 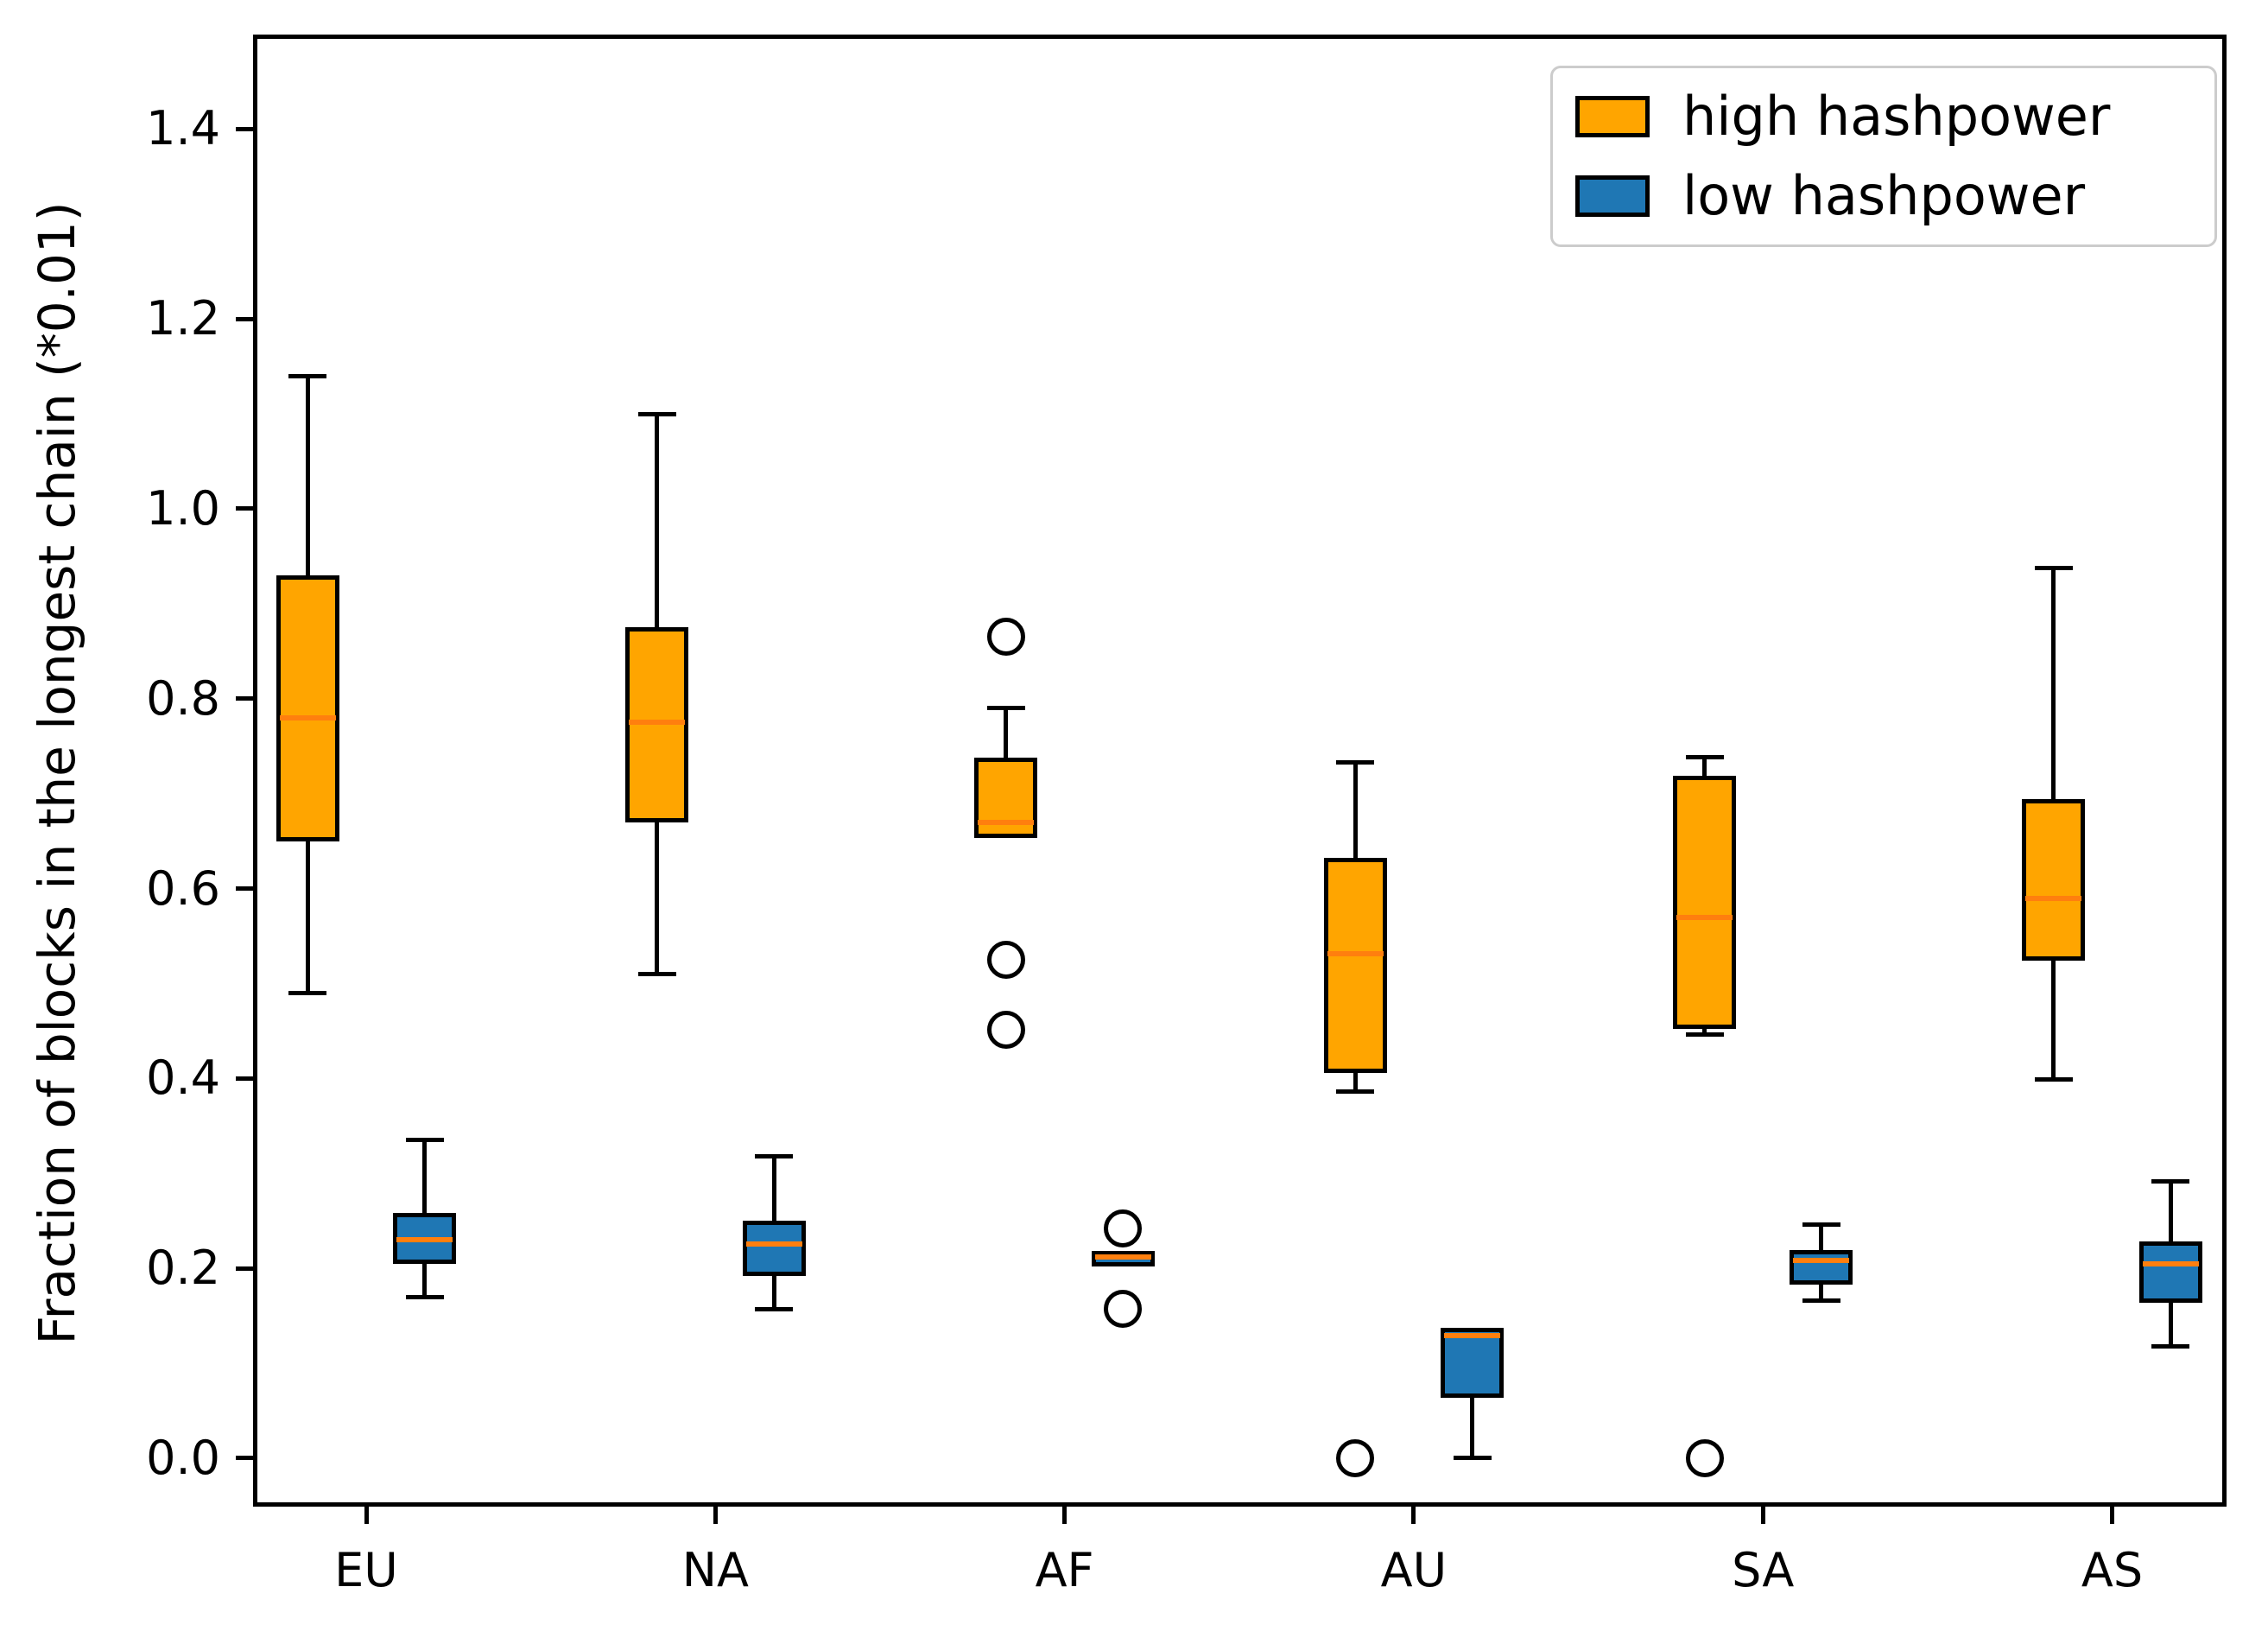 I want to click on whisker-lower-high-AU, so click(x=1355, y=1082).